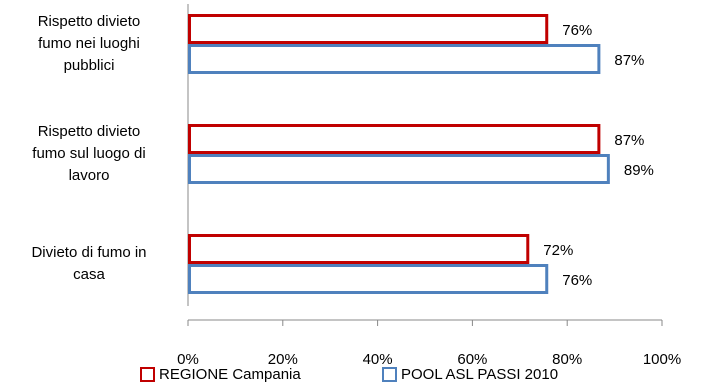 The image size is (707, 392). What do you see at coordinates (283, 359) in the screenshot?
I see `x-tick-label: 20%` at bounding box center [283, 359].